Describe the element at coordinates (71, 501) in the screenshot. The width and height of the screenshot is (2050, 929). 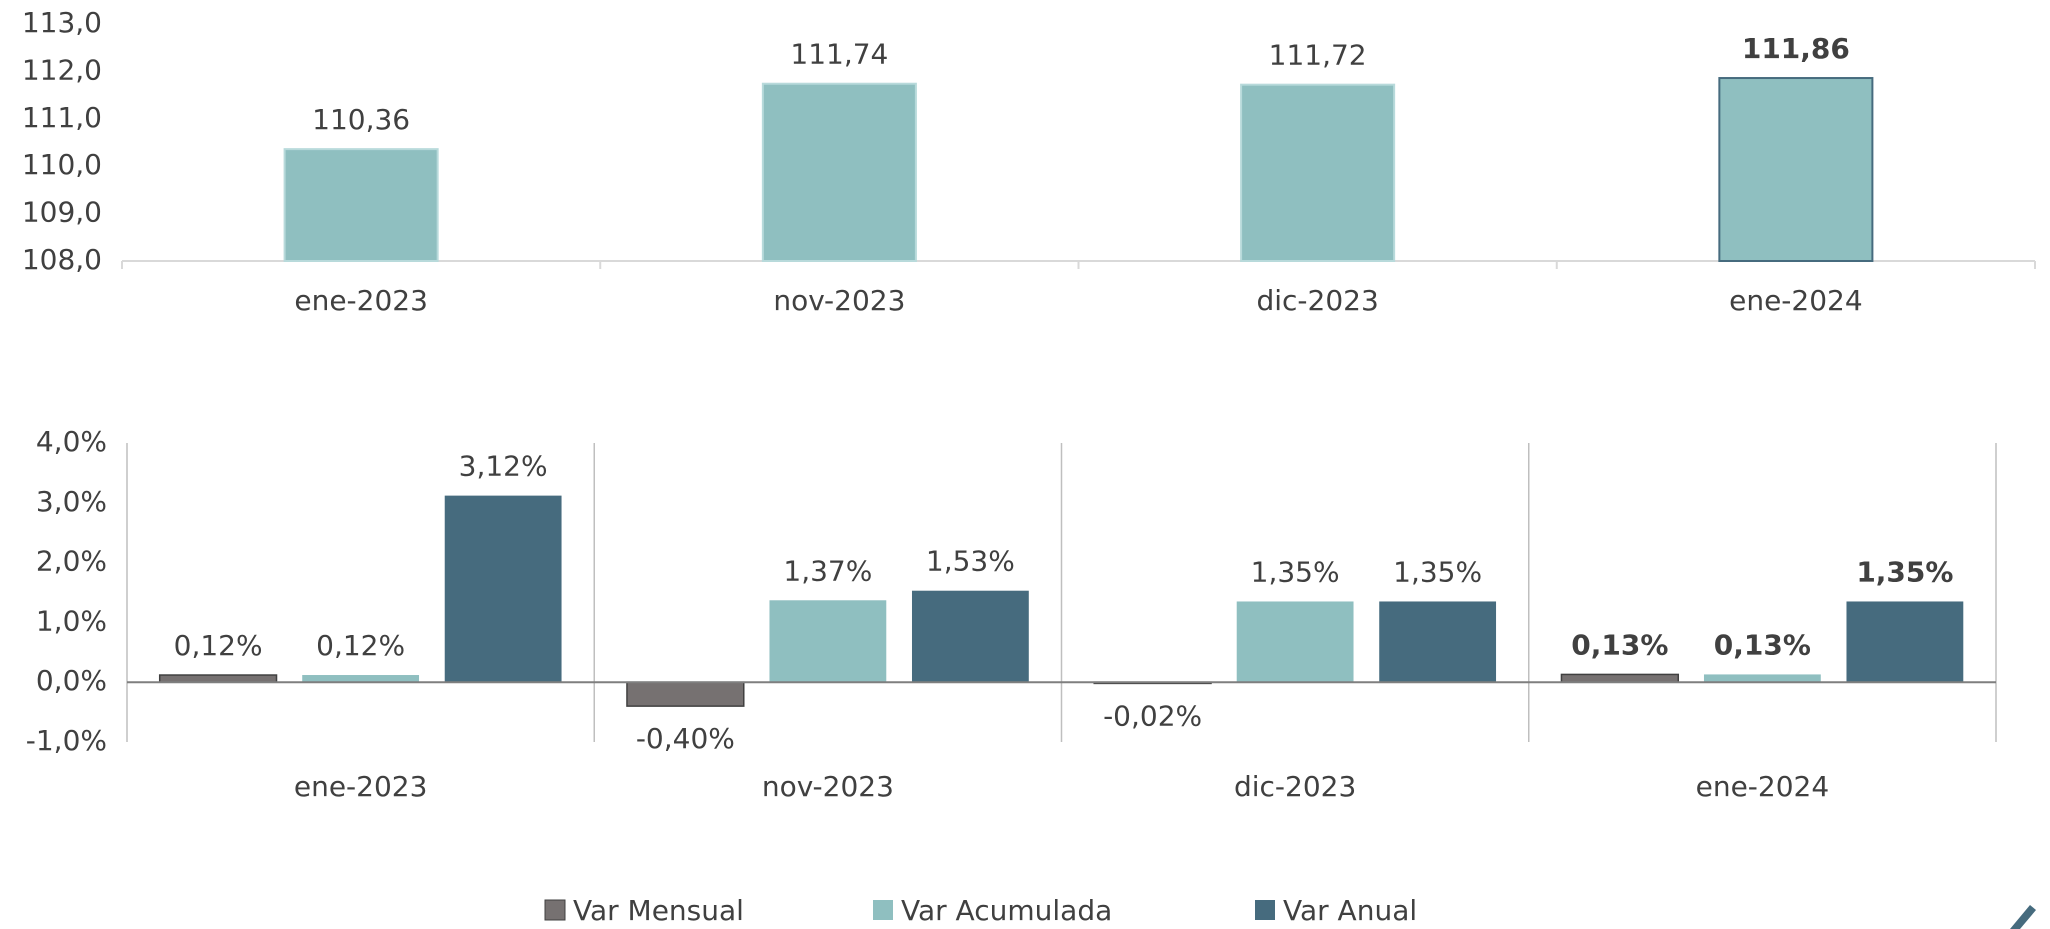
I see `y-tick-label: 3,0%` at that location.